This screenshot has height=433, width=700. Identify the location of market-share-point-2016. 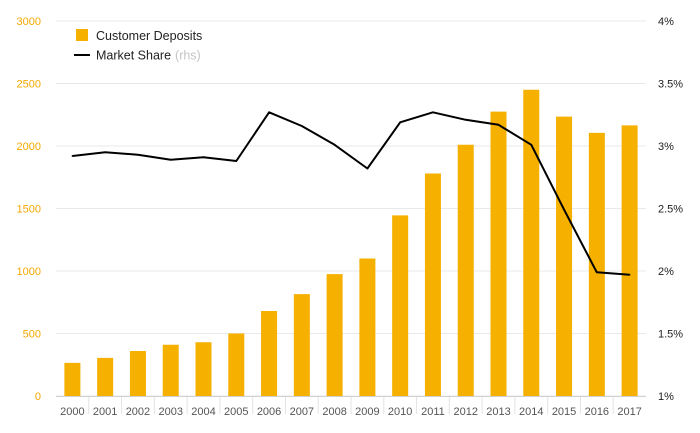
(597, 272).